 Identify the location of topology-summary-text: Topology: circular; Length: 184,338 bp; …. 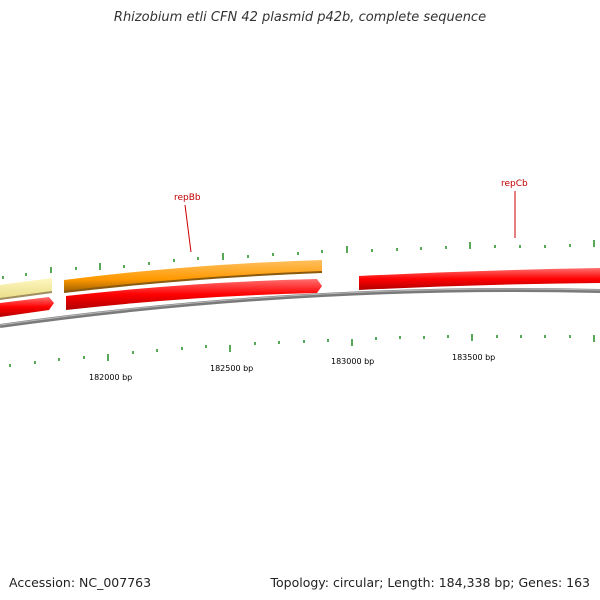
(430, 582).